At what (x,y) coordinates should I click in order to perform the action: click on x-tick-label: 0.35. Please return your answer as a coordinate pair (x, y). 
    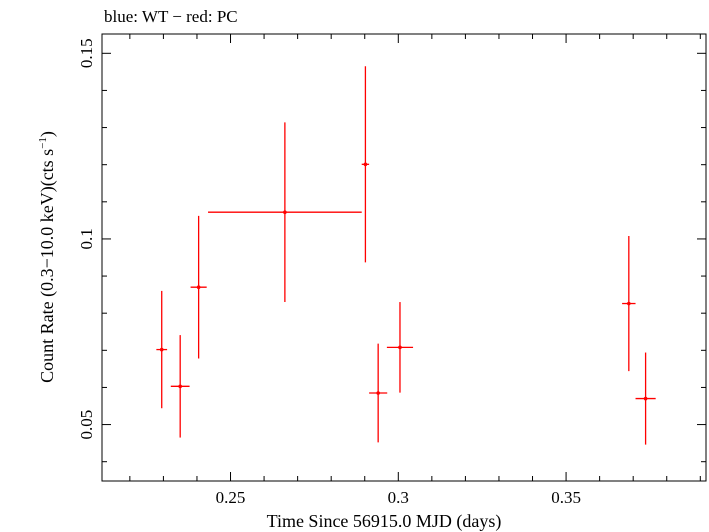
    Looking at the image, I should click on (566, 497).